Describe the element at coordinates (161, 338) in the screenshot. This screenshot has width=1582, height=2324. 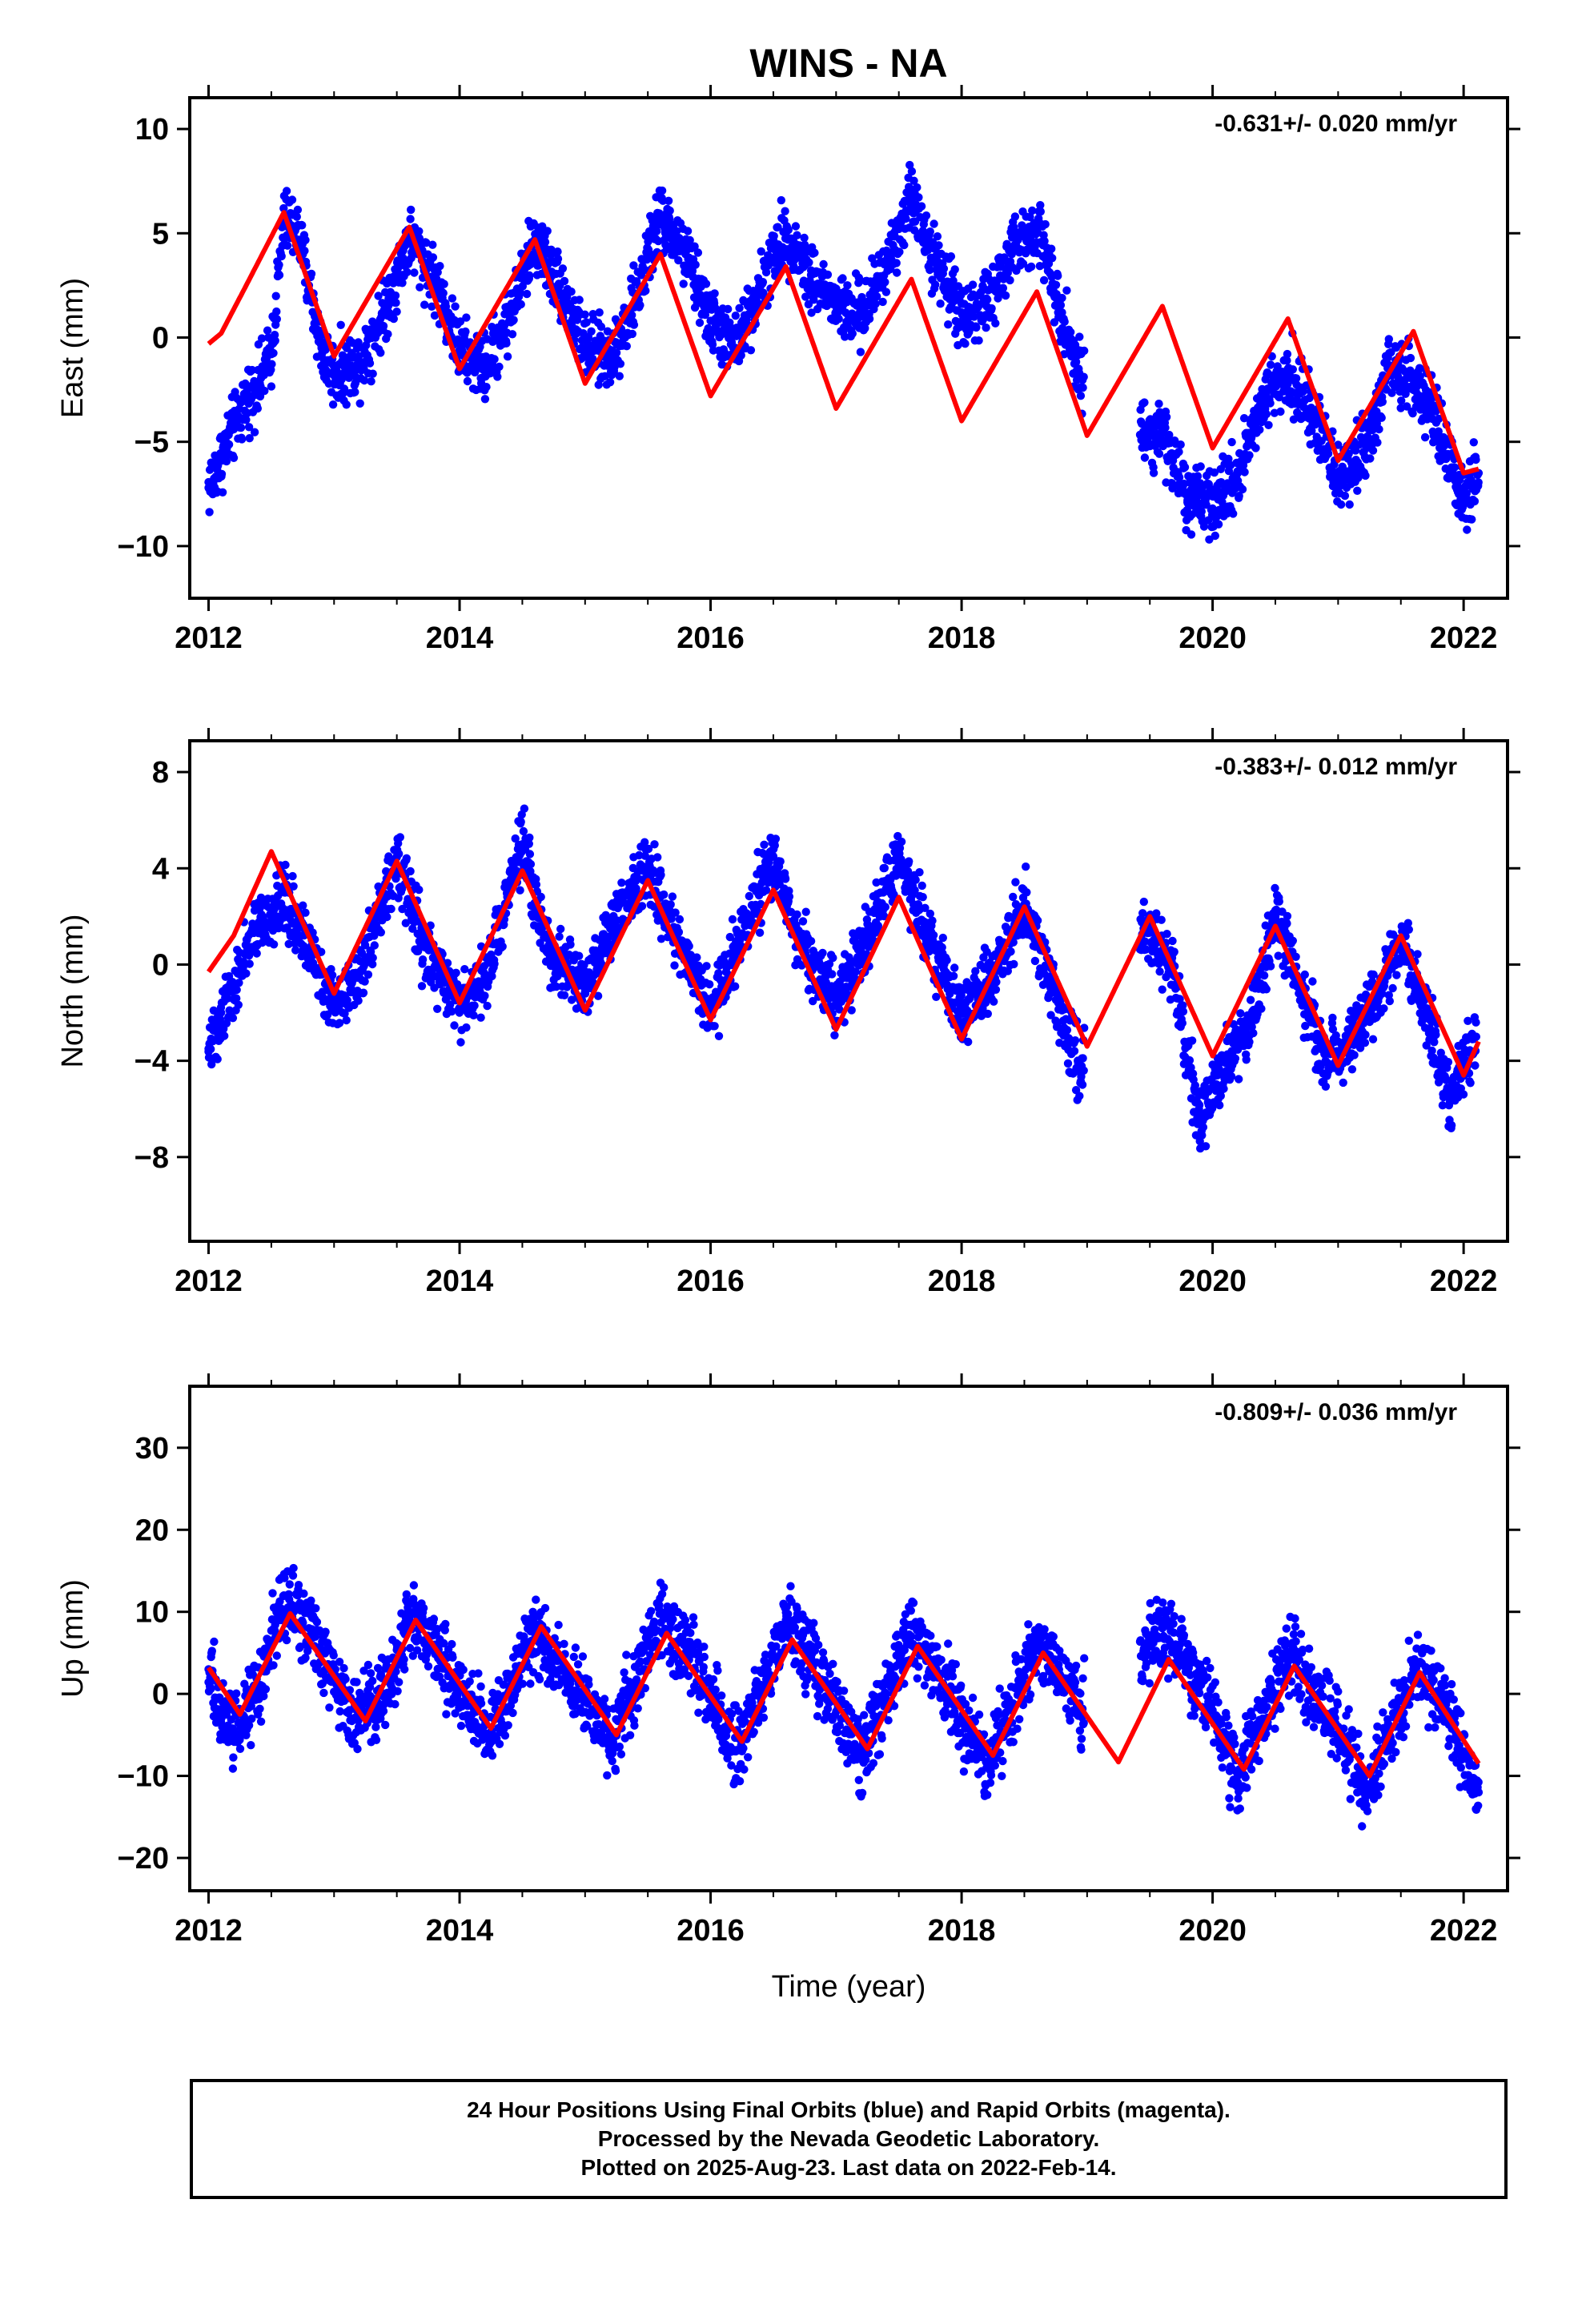
I see `y-tick-label: 0` at that location.